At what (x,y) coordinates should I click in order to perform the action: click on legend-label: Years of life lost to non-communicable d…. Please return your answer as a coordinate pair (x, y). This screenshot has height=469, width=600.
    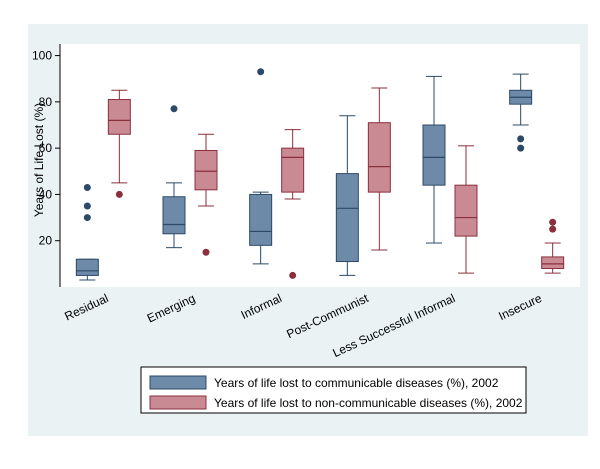
    Looking at the image, I should click on (368, 403).